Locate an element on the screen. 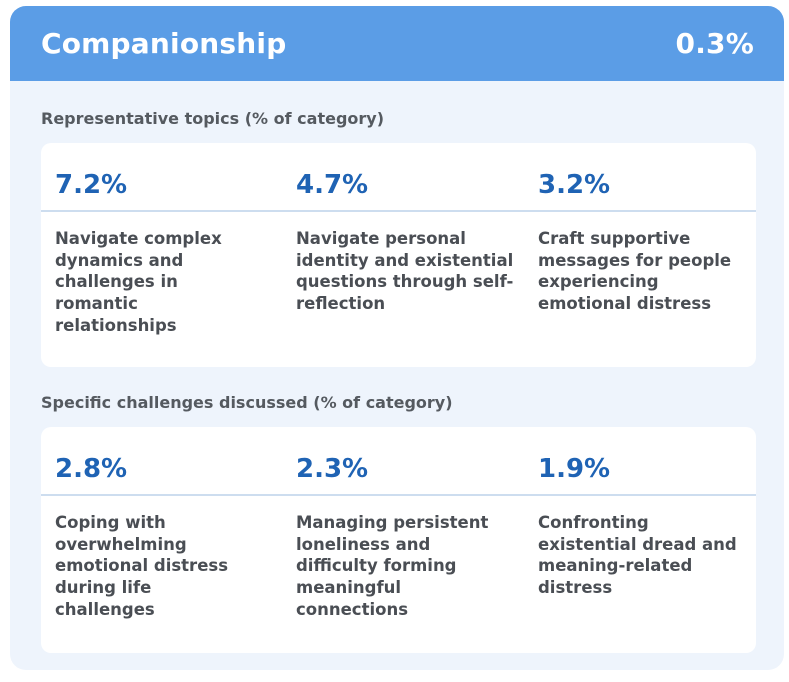 The height and width of the screenshot is (682, 789). card-header: Companionship 0.3% is located at coordinates (397, 43).